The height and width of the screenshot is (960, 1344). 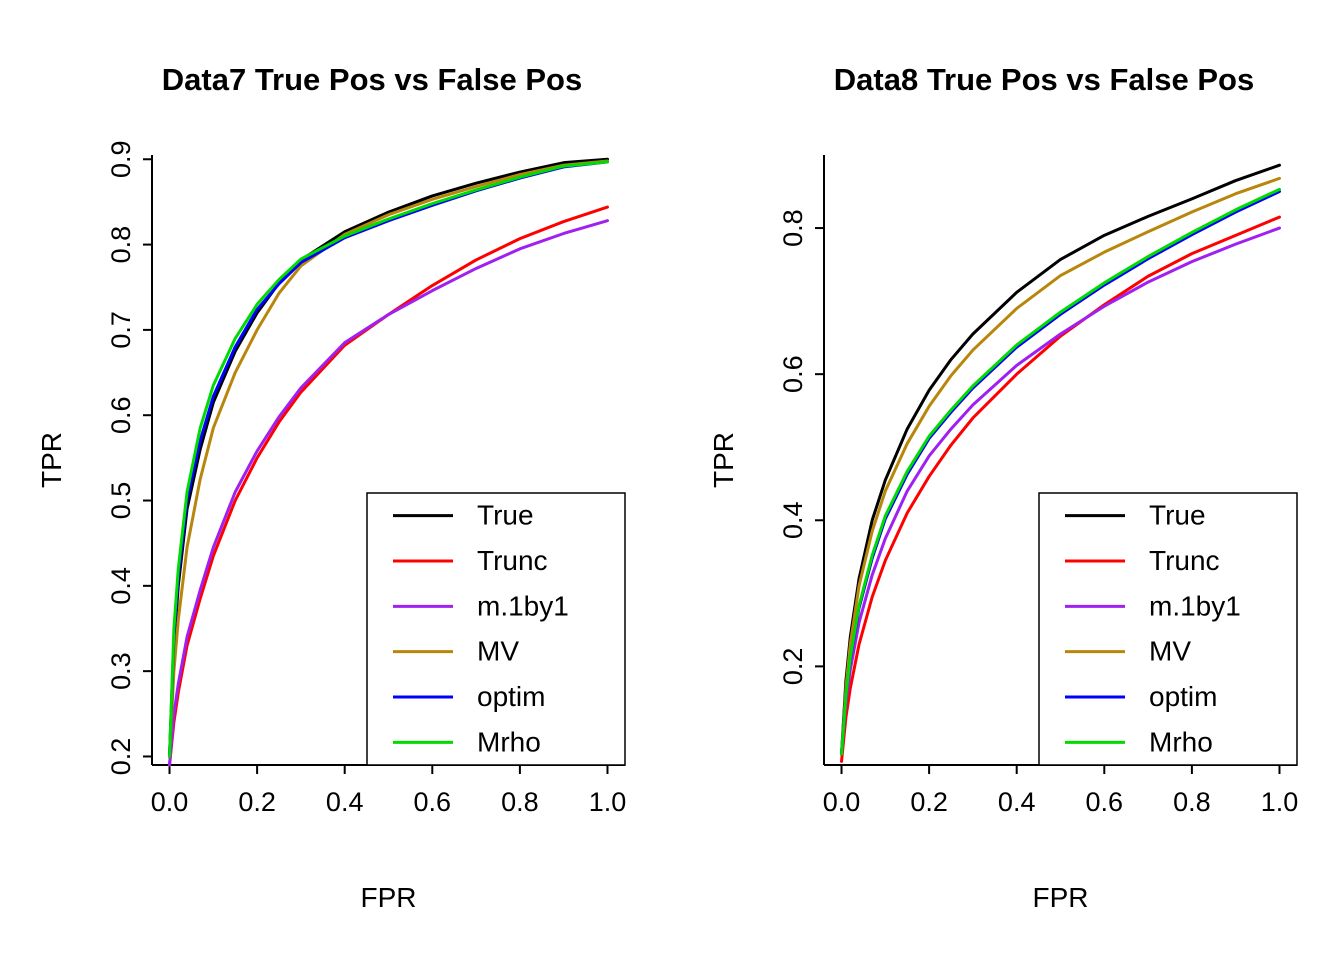 What do you see at coordinates (121, 330) in the screenshot?
I see `y-tick-label: 0.7` at bounding box center [121, 330].